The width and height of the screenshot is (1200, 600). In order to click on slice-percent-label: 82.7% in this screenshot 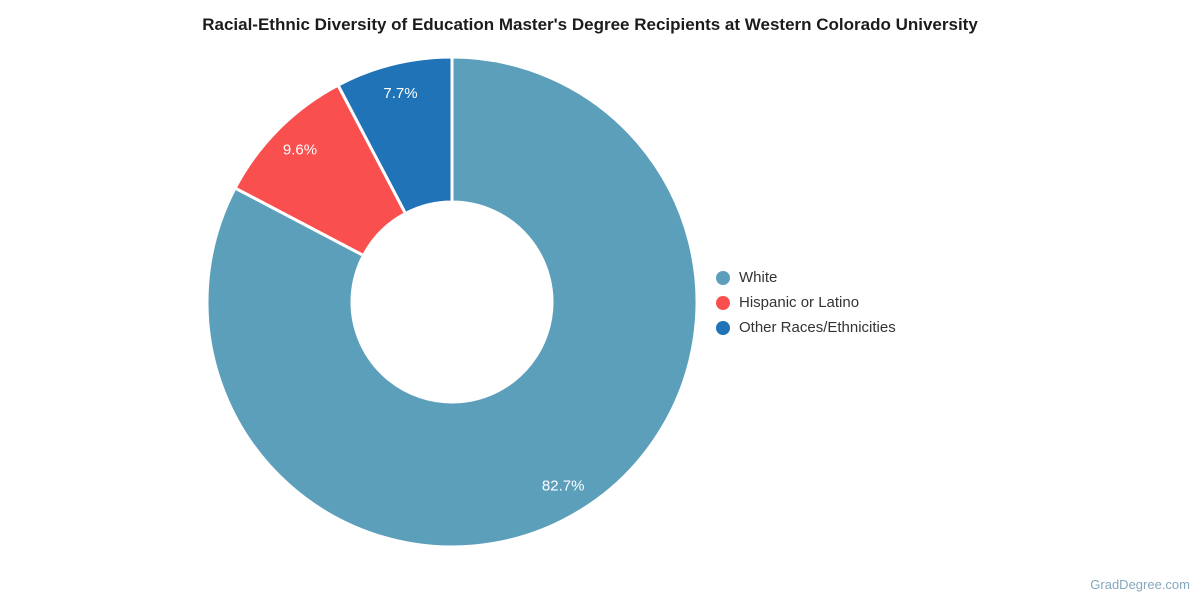, I will do `click(563, 486)`.